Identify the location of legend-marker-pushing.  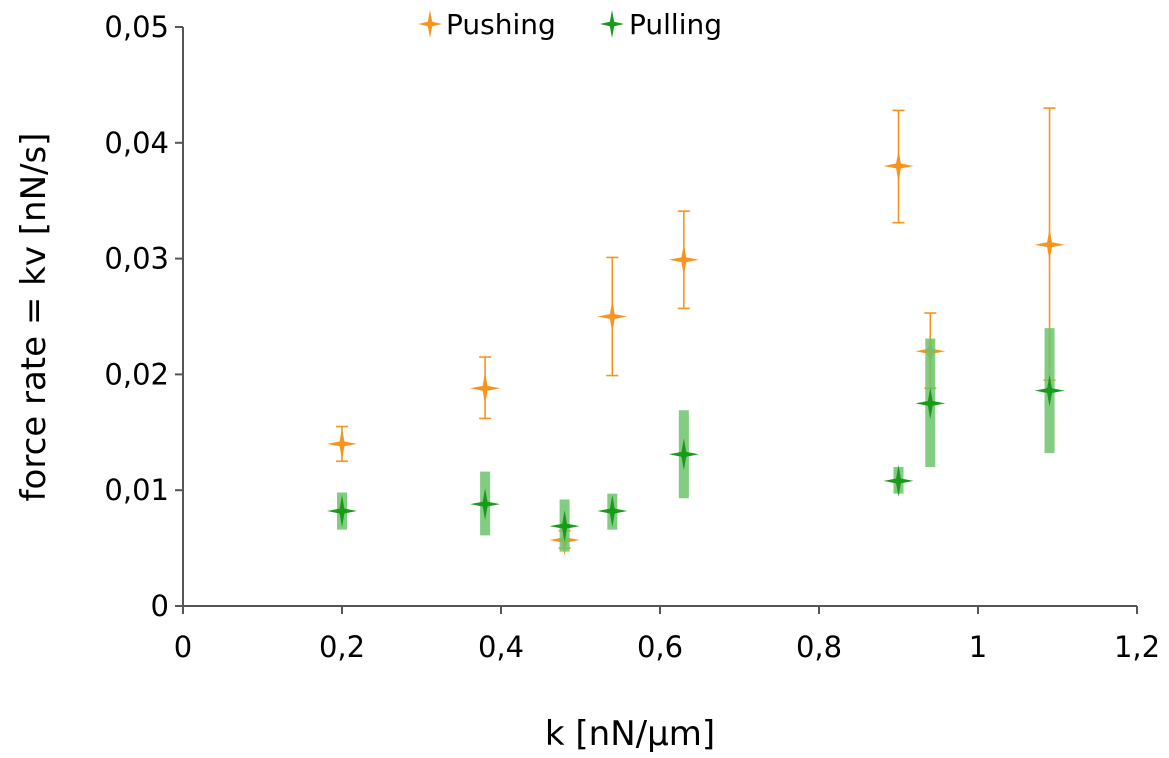
(430, 24).